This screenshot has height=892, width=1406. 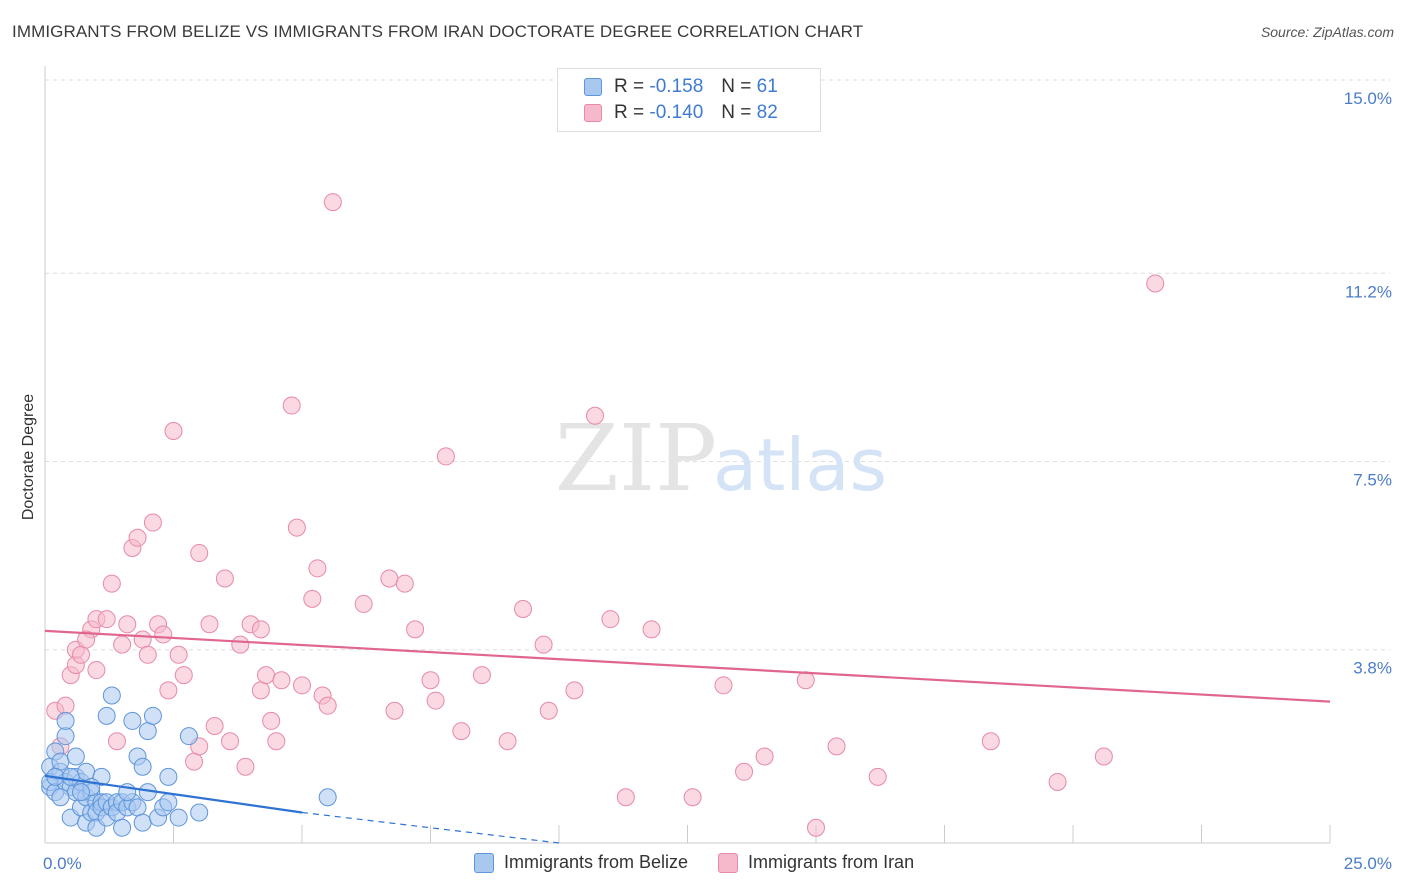 I want to click on y-tick-label: 15.0%, so click(x=1368, y=98).